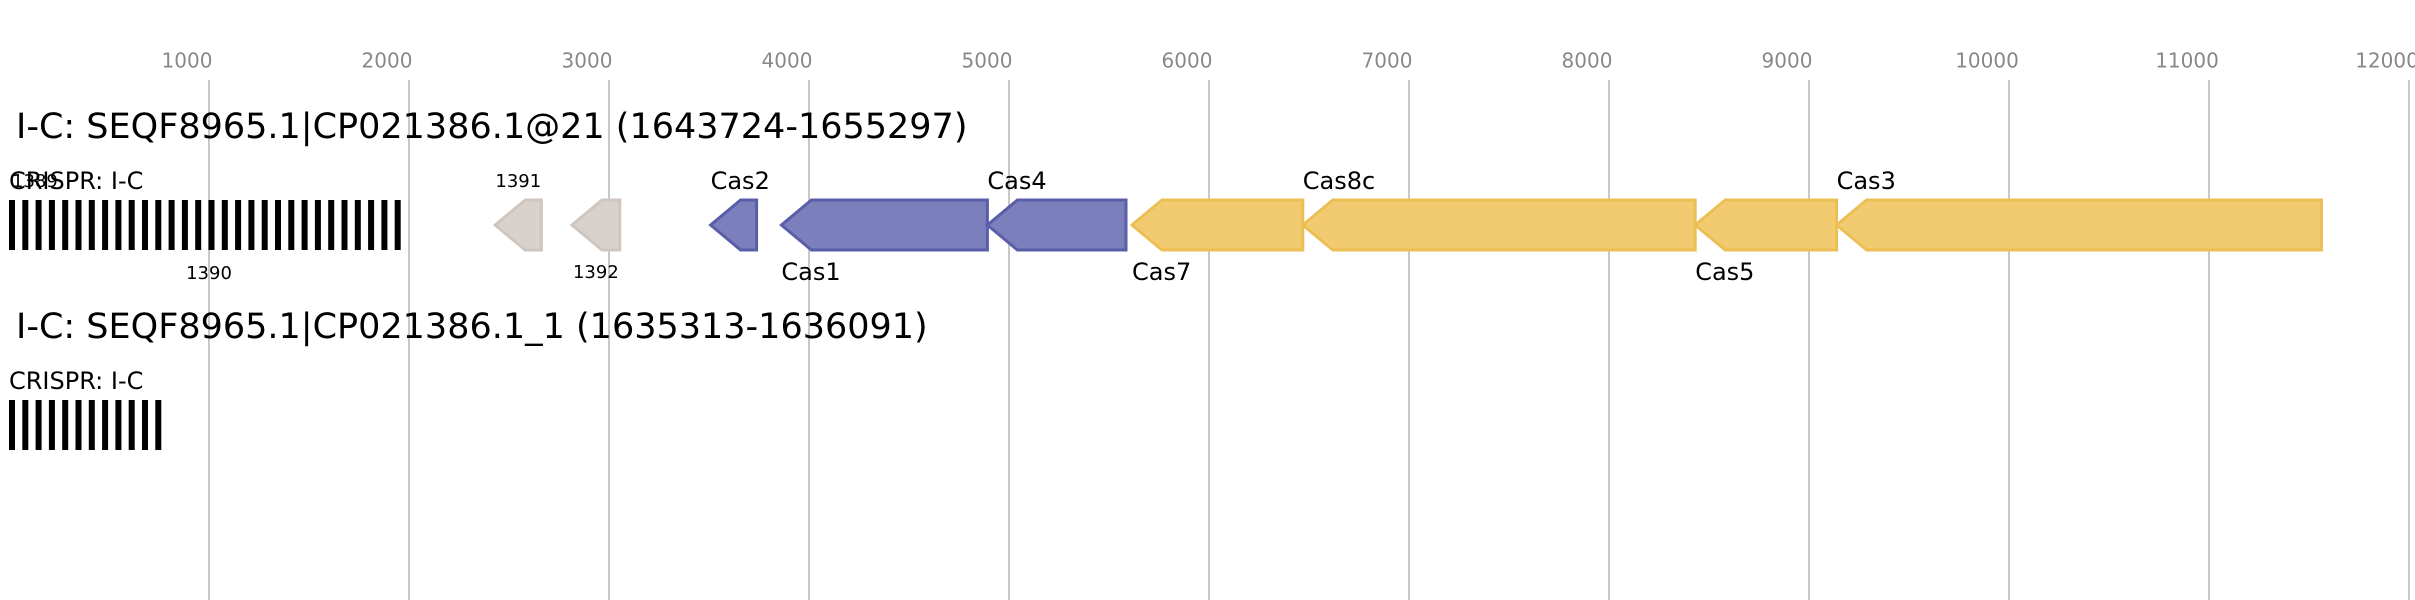  What do you see at coordinates (1987, 61) in the screenshot?
I see `tick-label: 10000` at bounding box center [1987, 61].